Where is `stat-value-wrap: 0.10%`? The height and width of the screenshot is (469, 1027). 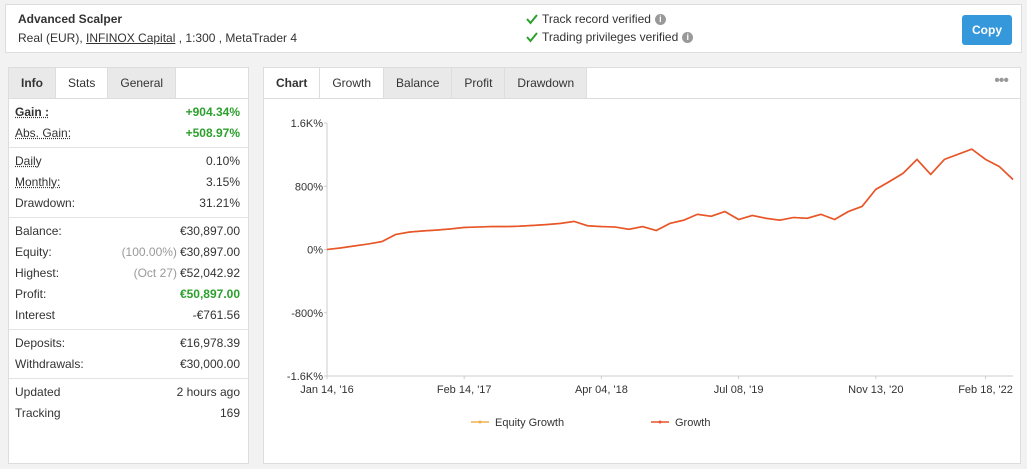 stat-value-wrap: 0.10% is located at coordinates (223, 161).